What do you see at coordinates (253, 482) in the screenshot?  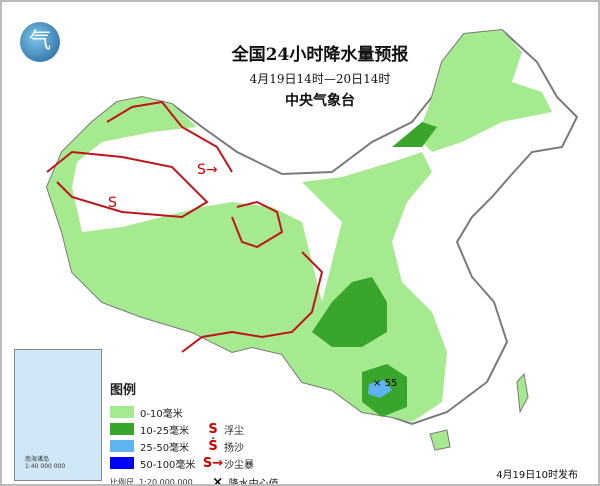 I see `legend-label: 降水中心值` at bounding box center [253, 482].